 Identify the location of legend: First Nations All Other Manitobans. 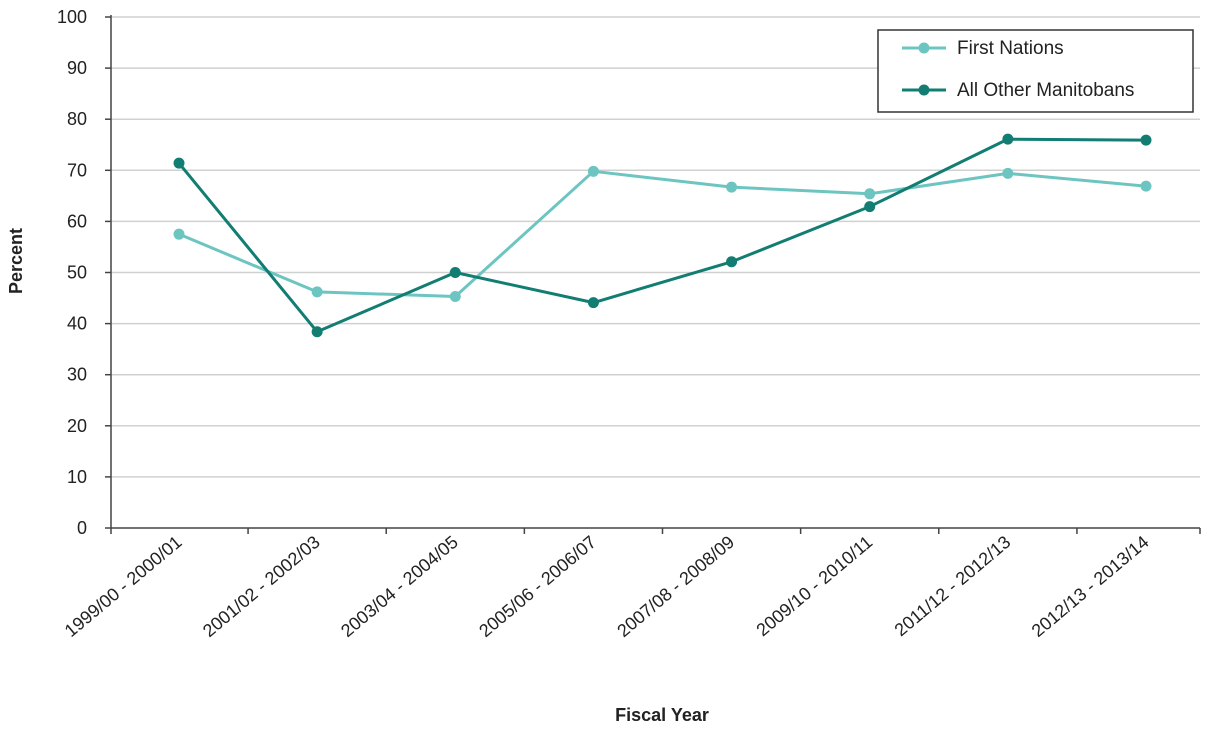
(1035, 71).